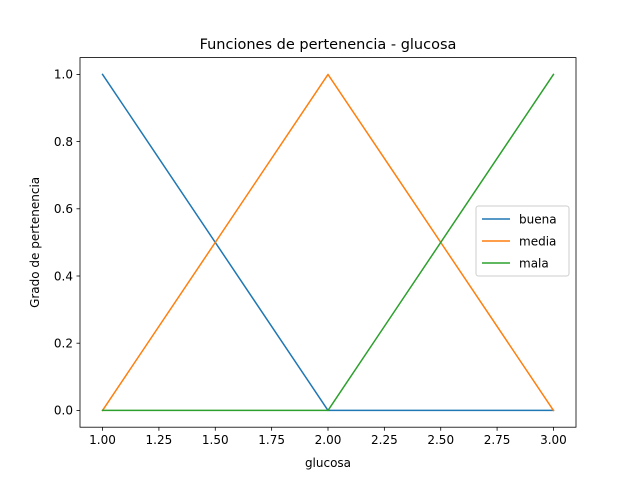  Describe the element at coordinates (215, 440) in the screenshot. I see `x-tick-label: 1.50` at that location.